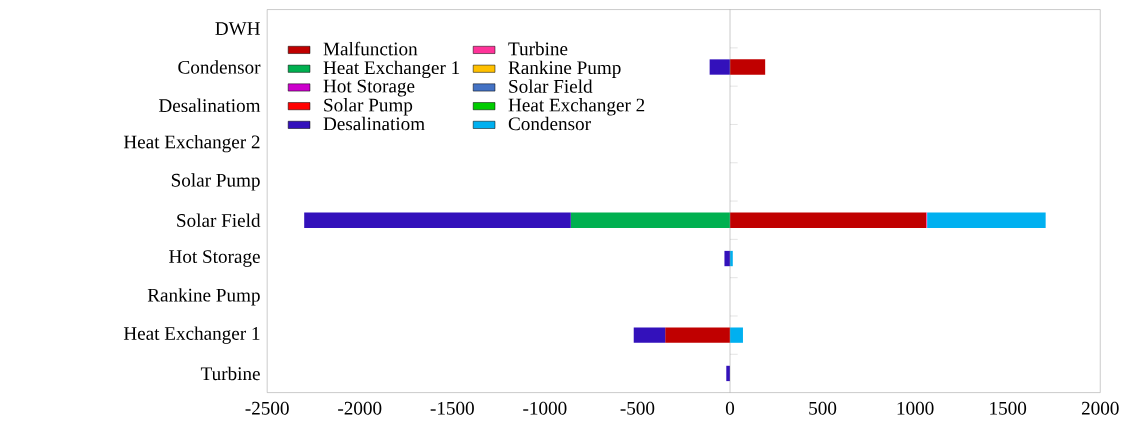 The height and width of the screenshot is (440, 1129). I want to click on x-tick-label: -2000, so click(360, 408).